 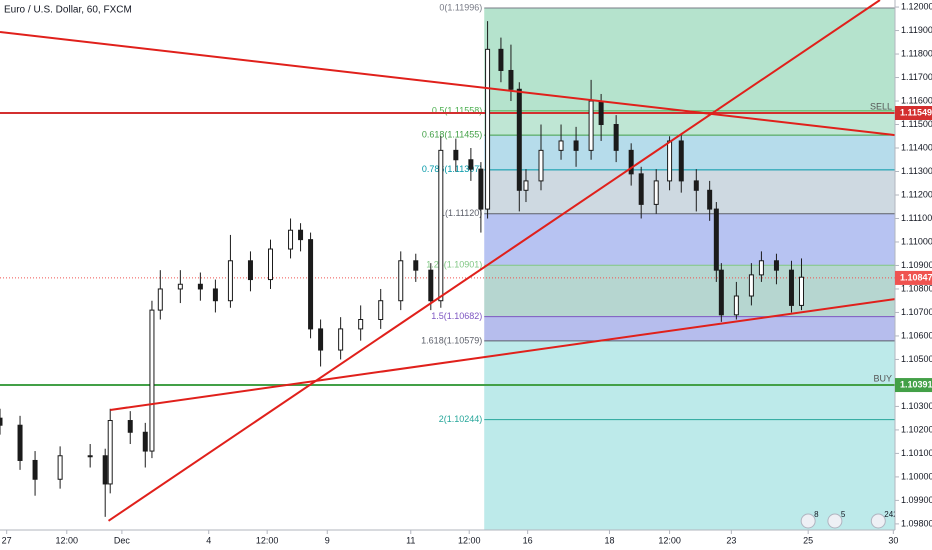 I want to click on y-tick-label: 1.10000, so click(x=916, y=476).